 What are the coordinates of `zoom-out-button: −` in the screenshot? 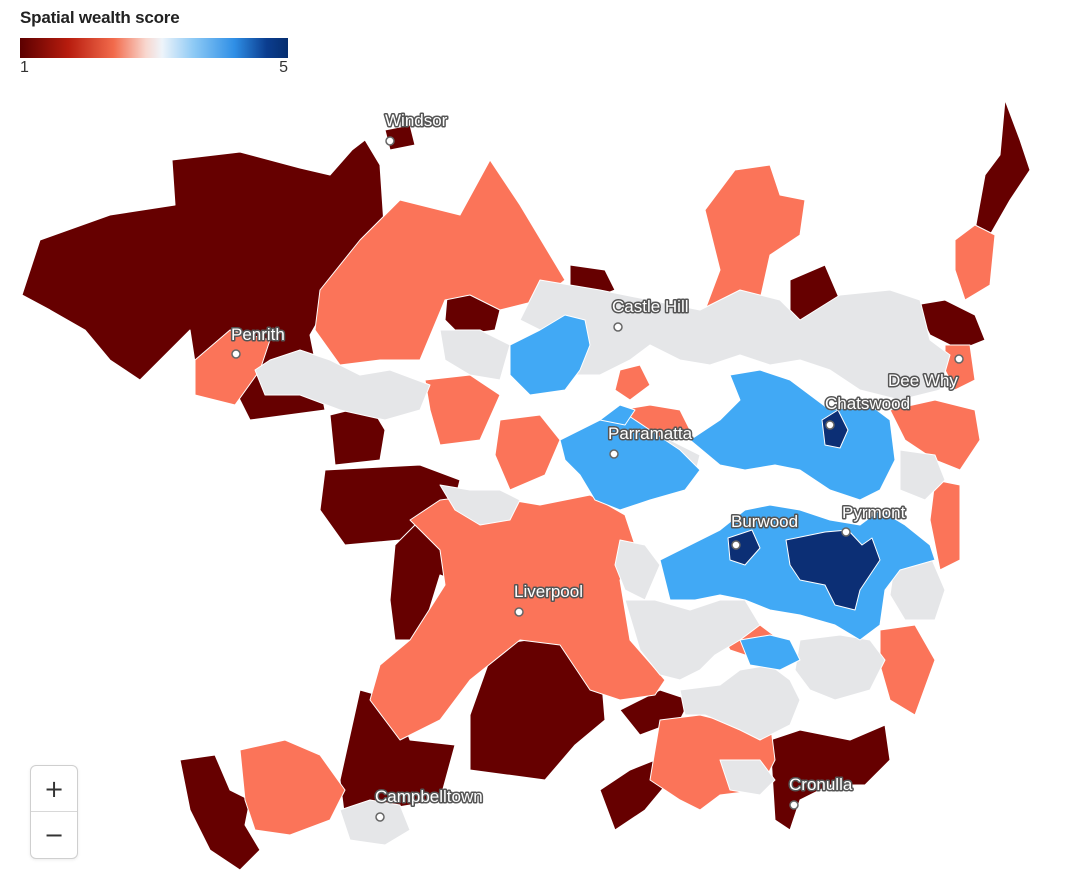 It's located at (54, 834).